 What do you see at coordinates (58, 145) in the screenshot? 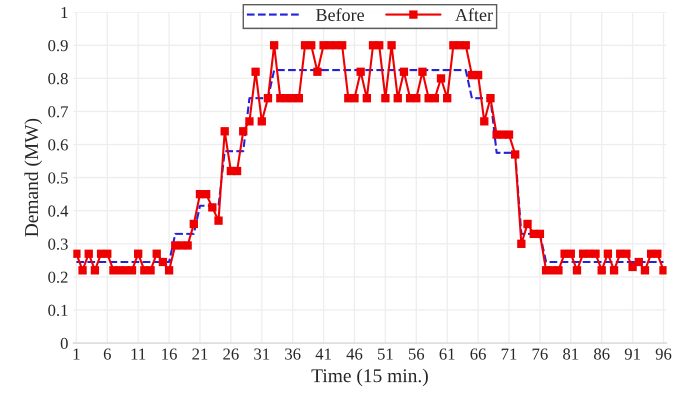
I see `y-tick-label: 0.6` at bounding box center [58, 145].